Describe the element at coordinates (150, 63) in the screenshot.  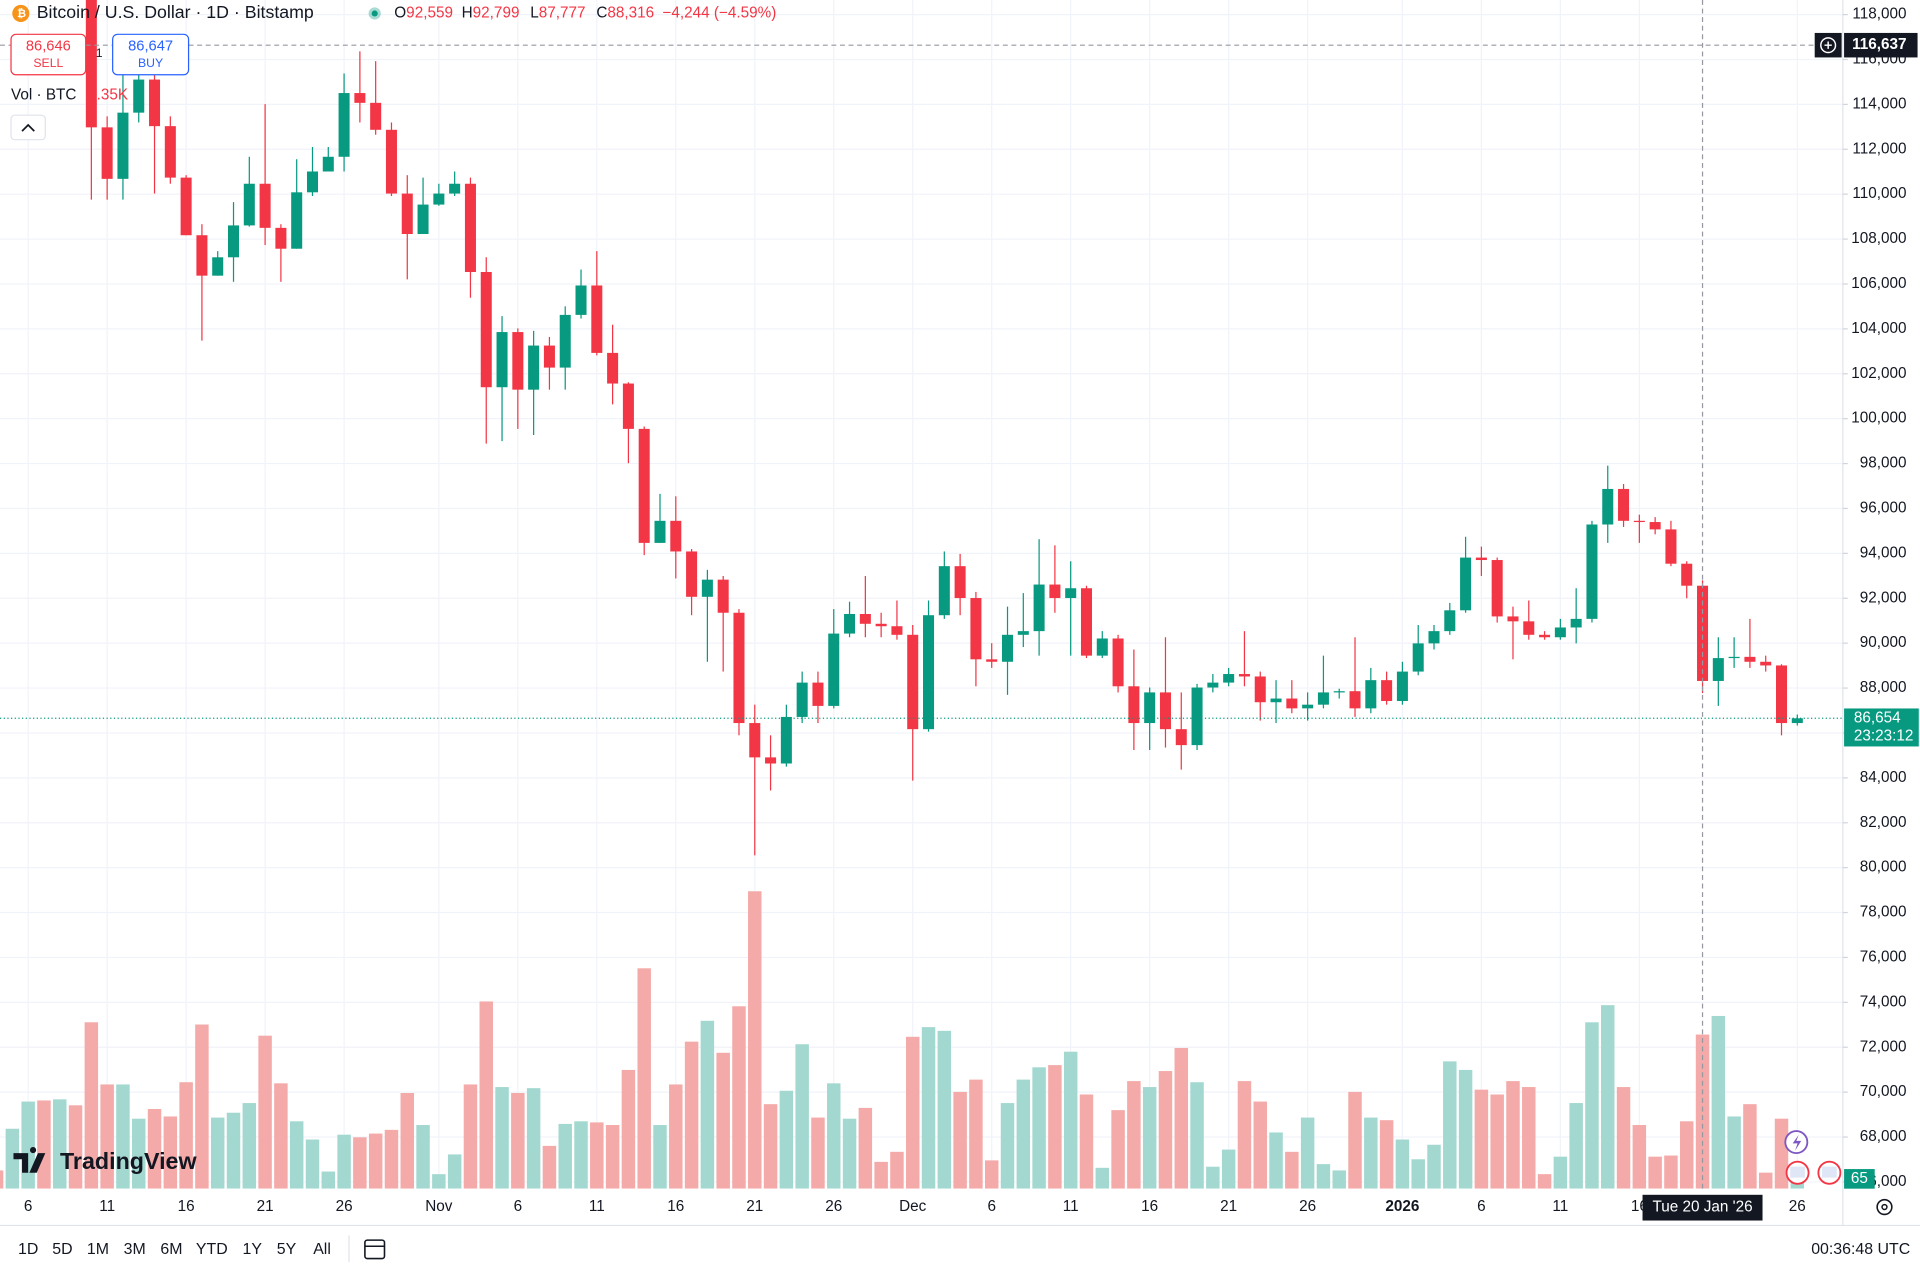
I see `buy-label: BUY` at that location.